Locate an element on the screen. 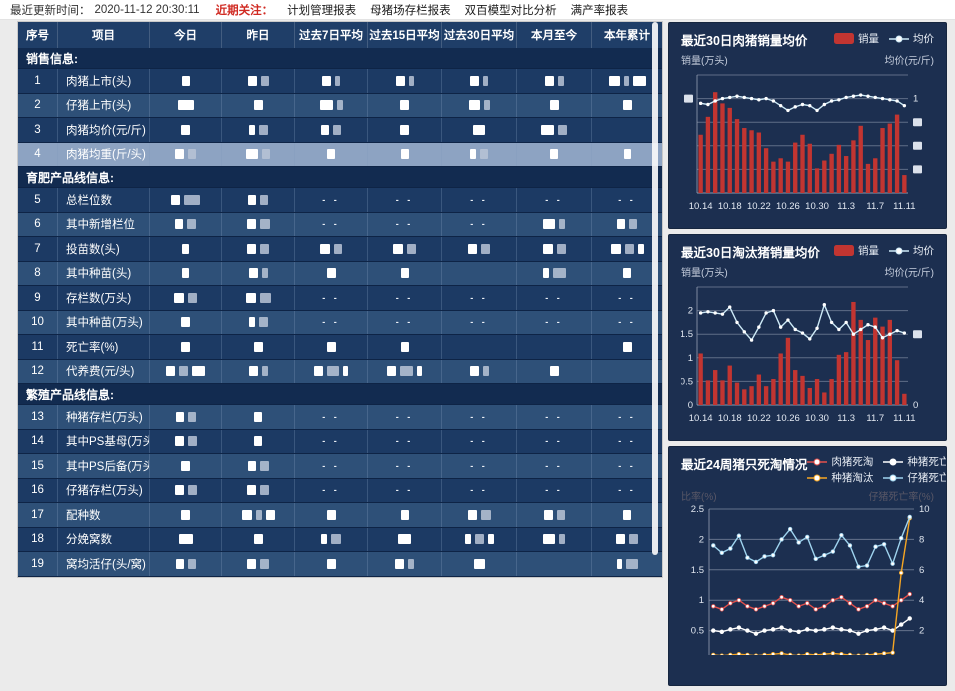 The width and height of the screenshot is (955, 691). x-axis-label: 10.18 is located at coordinates (730, 206).